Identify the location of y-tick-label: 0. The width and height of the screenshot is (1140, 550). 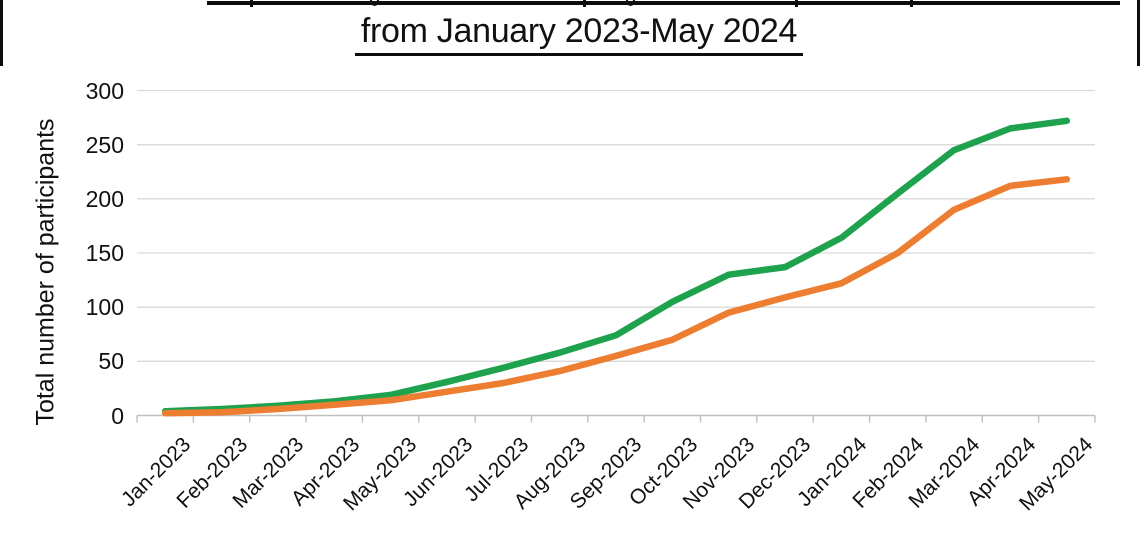
(117, 415).